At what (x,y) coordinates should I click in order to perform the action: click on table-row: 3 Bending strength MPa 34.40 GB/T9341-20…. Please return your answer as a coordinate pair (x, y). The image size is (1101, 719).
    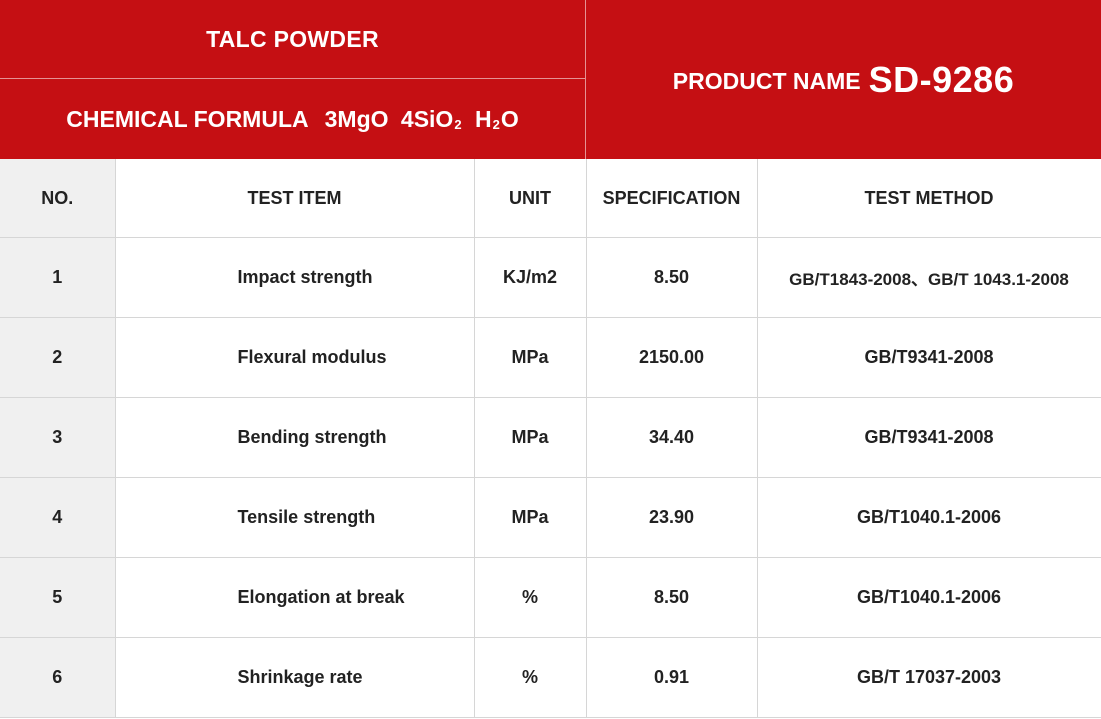
    Looking at the image, I should click on (550, 437).